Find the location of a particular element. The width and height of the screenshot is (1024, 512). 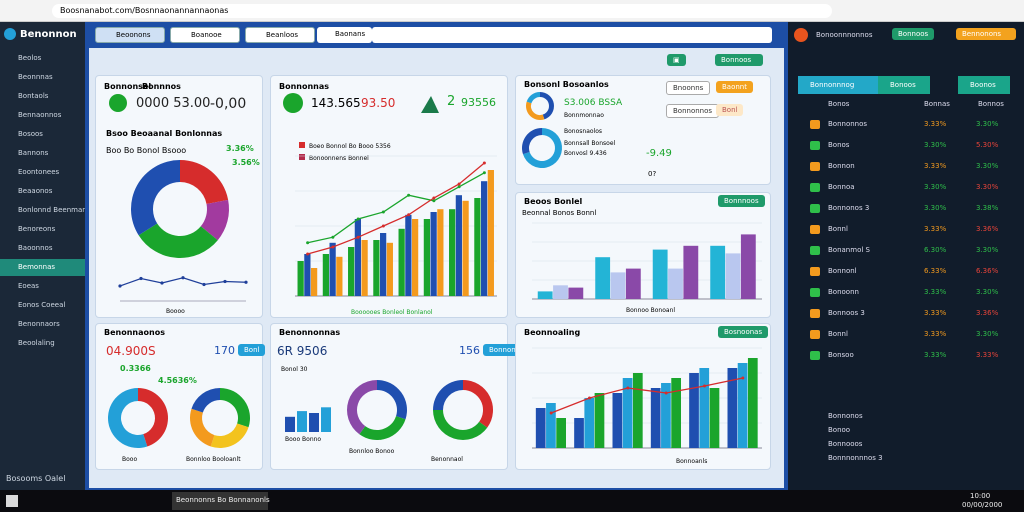

nav-item: Benonnaors is located at coordinates (39, 324).